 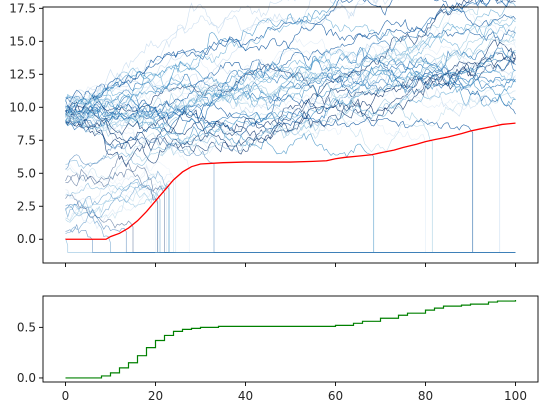 What do you see at coordinates (26, 206) in the screenshot?
I see `y-tick-label: 2.5` at bounding box center [26, 206].